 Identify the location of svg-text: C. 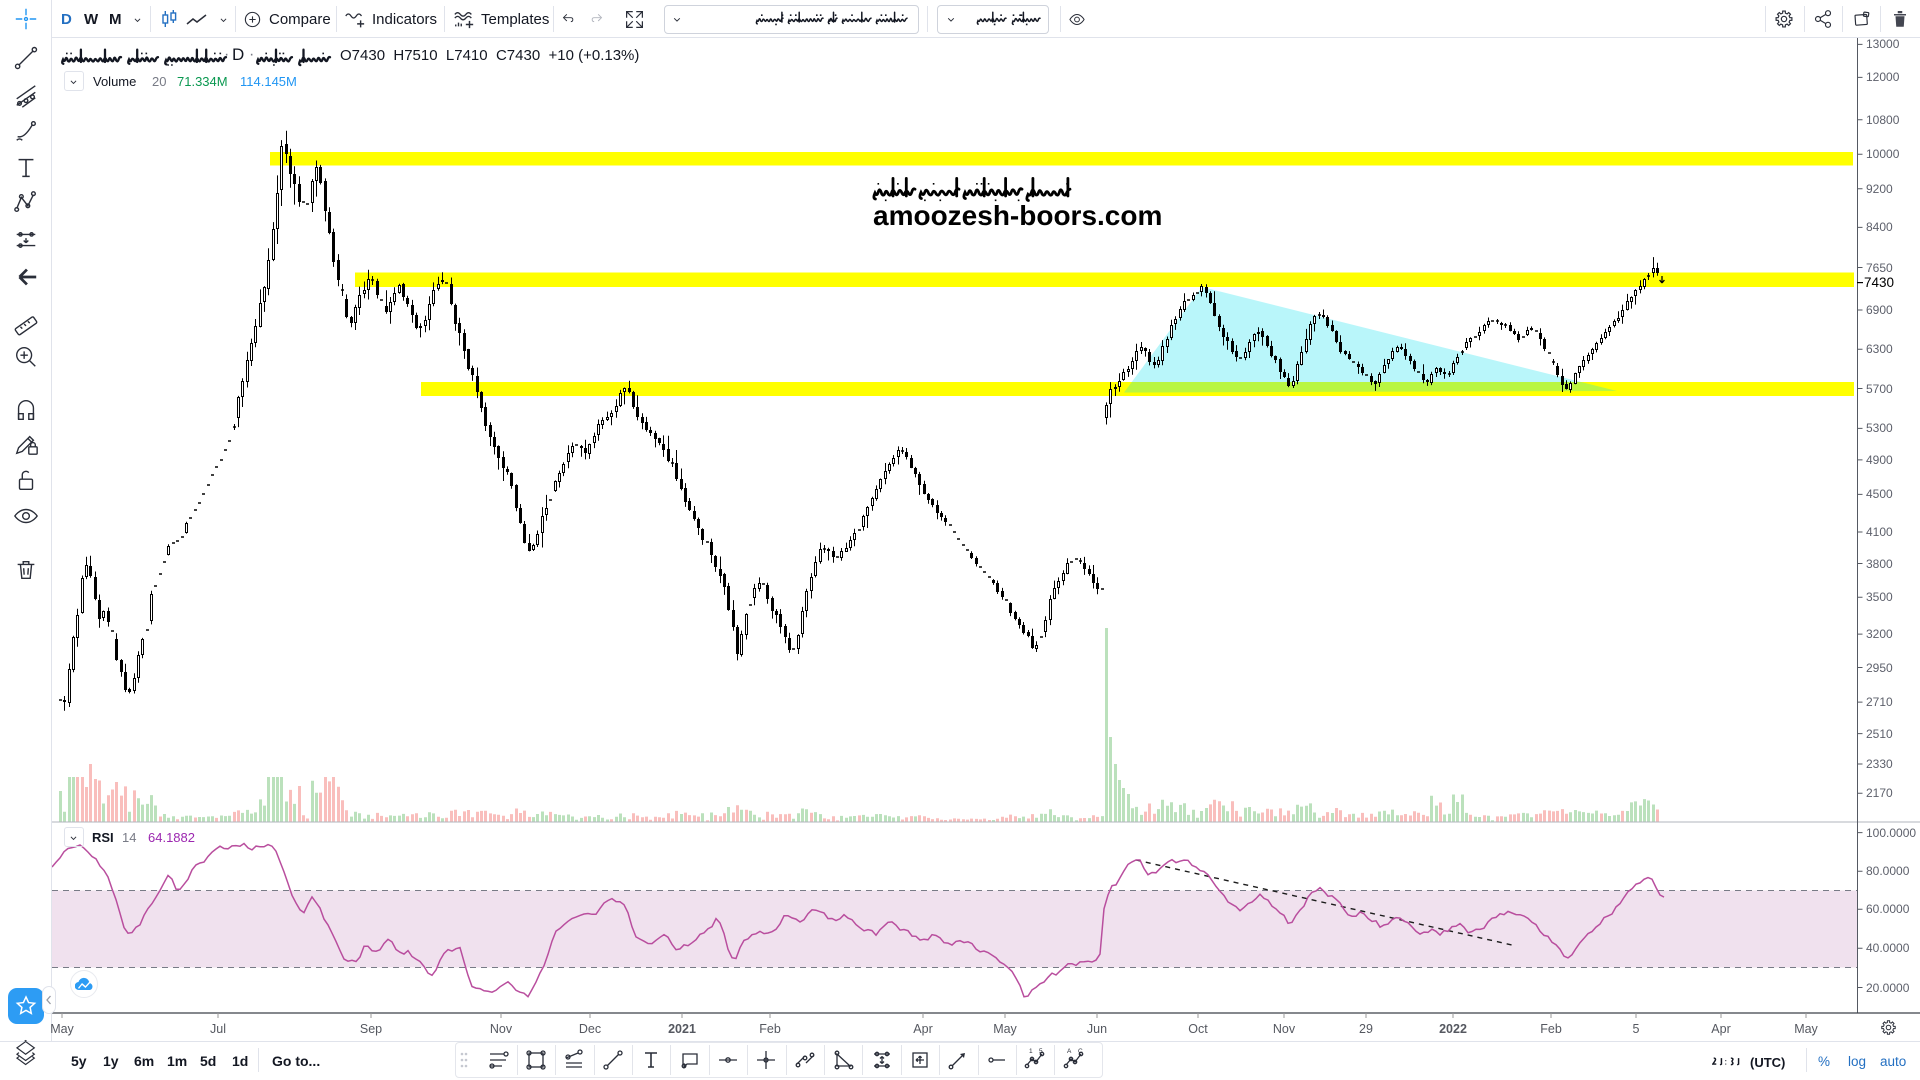
(1080, 1051).